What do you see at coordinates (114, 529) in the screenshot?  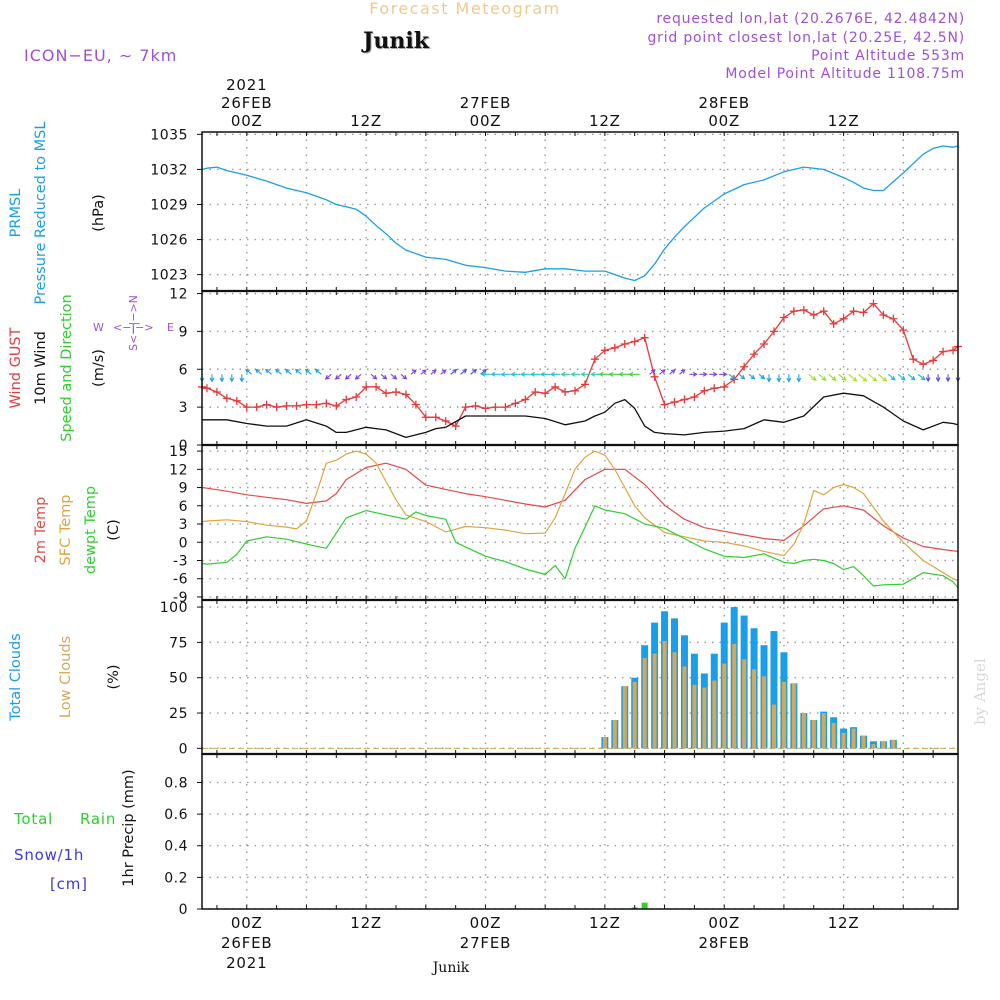 I see `panel-label: (C)` at bounding box center [114, 529].